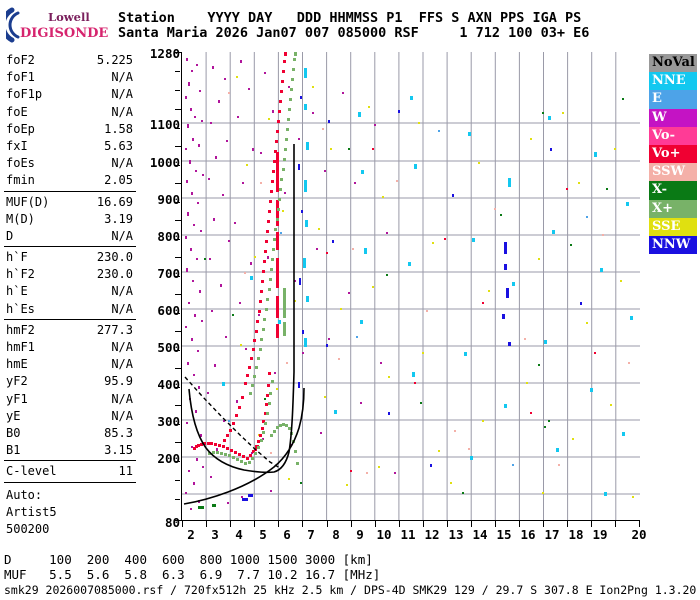 The width and height of the screenshot is (700, 600). What do you see at coordinates (70, 219) in the screenshot?
I see `param-row: M(D) 3.19` at bounding box center [70, 219].